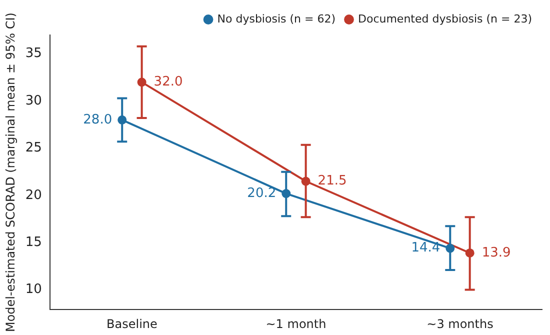 This screenshot has height=335, width=550. What do you see at coordinates (33, 290) in the screenshot?
I see `y-tick-label: 10` at bounding box center [33, 290].